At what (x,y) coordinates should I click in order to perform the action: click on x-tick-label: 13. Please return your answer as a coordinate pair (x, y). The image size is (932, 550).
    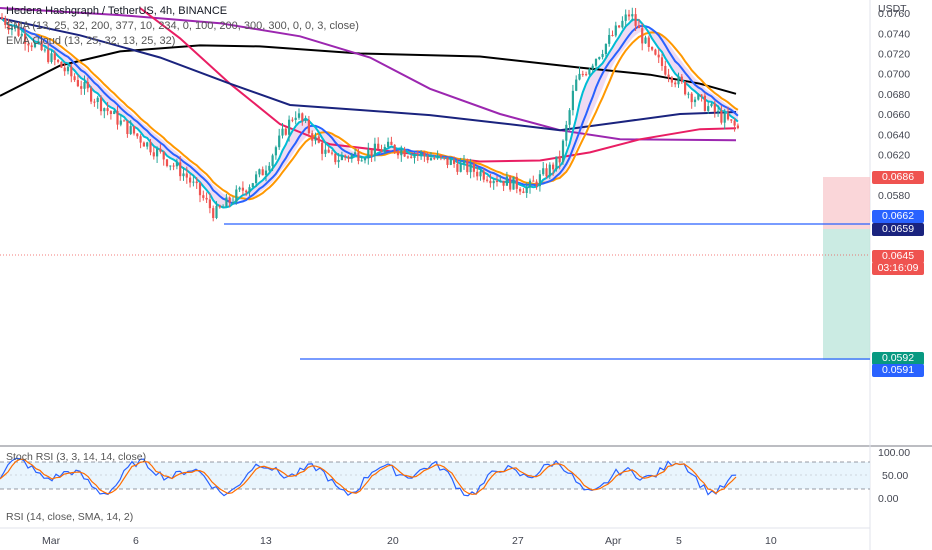
    Looking at the image, I should click on (266, 541).